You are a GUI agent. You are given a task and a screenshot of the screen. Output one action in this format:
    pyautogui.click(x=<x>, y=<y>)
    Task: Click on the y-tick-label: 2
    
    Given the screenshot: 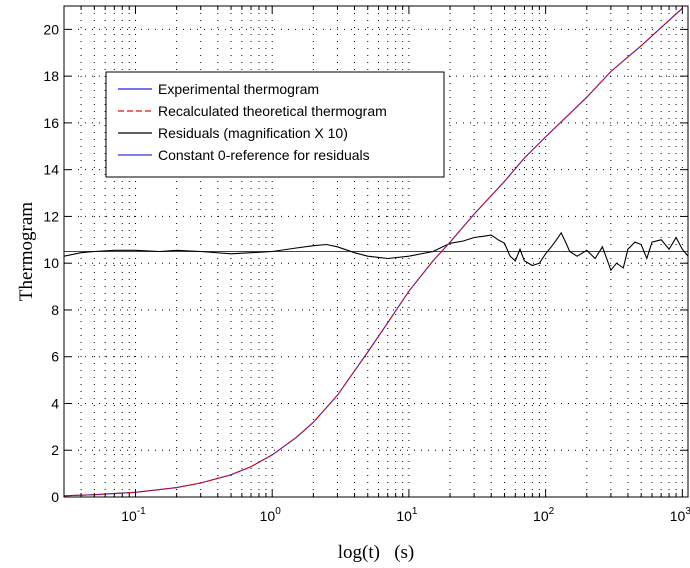 What is the action you would take?
    pyautogui.click(x=55, y=450)
    